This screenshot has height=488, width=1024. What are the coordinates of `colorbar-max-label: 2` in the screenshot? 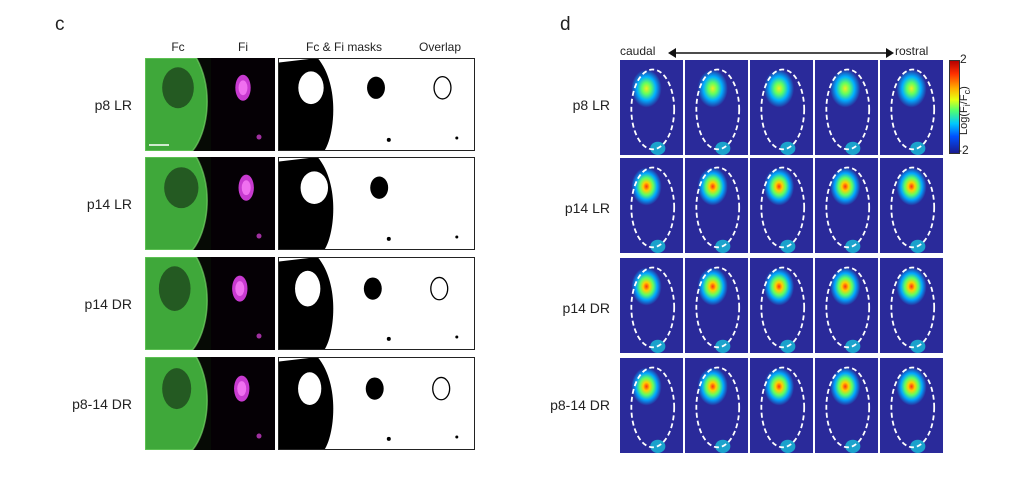 It's located at (963, 59).